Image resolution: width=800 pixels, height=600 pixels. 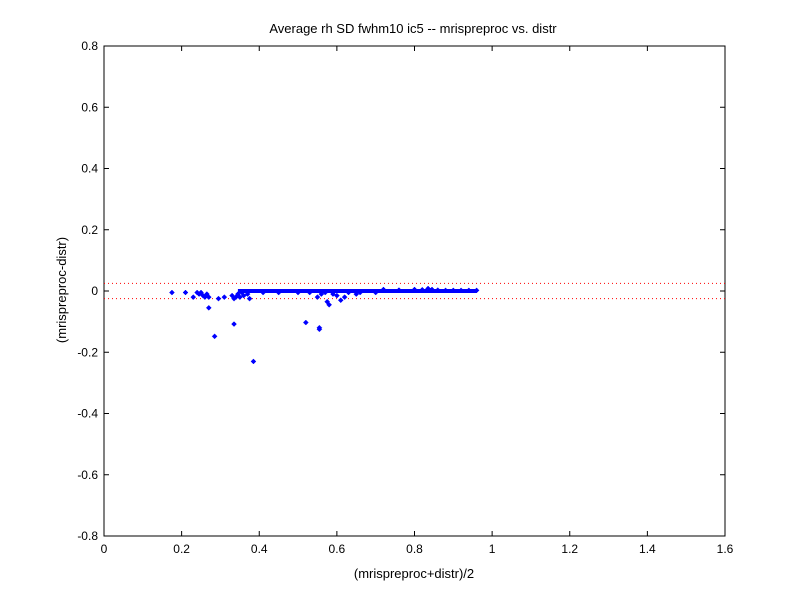 What do you see at coordinates (87, 352) in the screenshot?
I see `y-tick-label: -0.2` at bounding box center [87, 352].